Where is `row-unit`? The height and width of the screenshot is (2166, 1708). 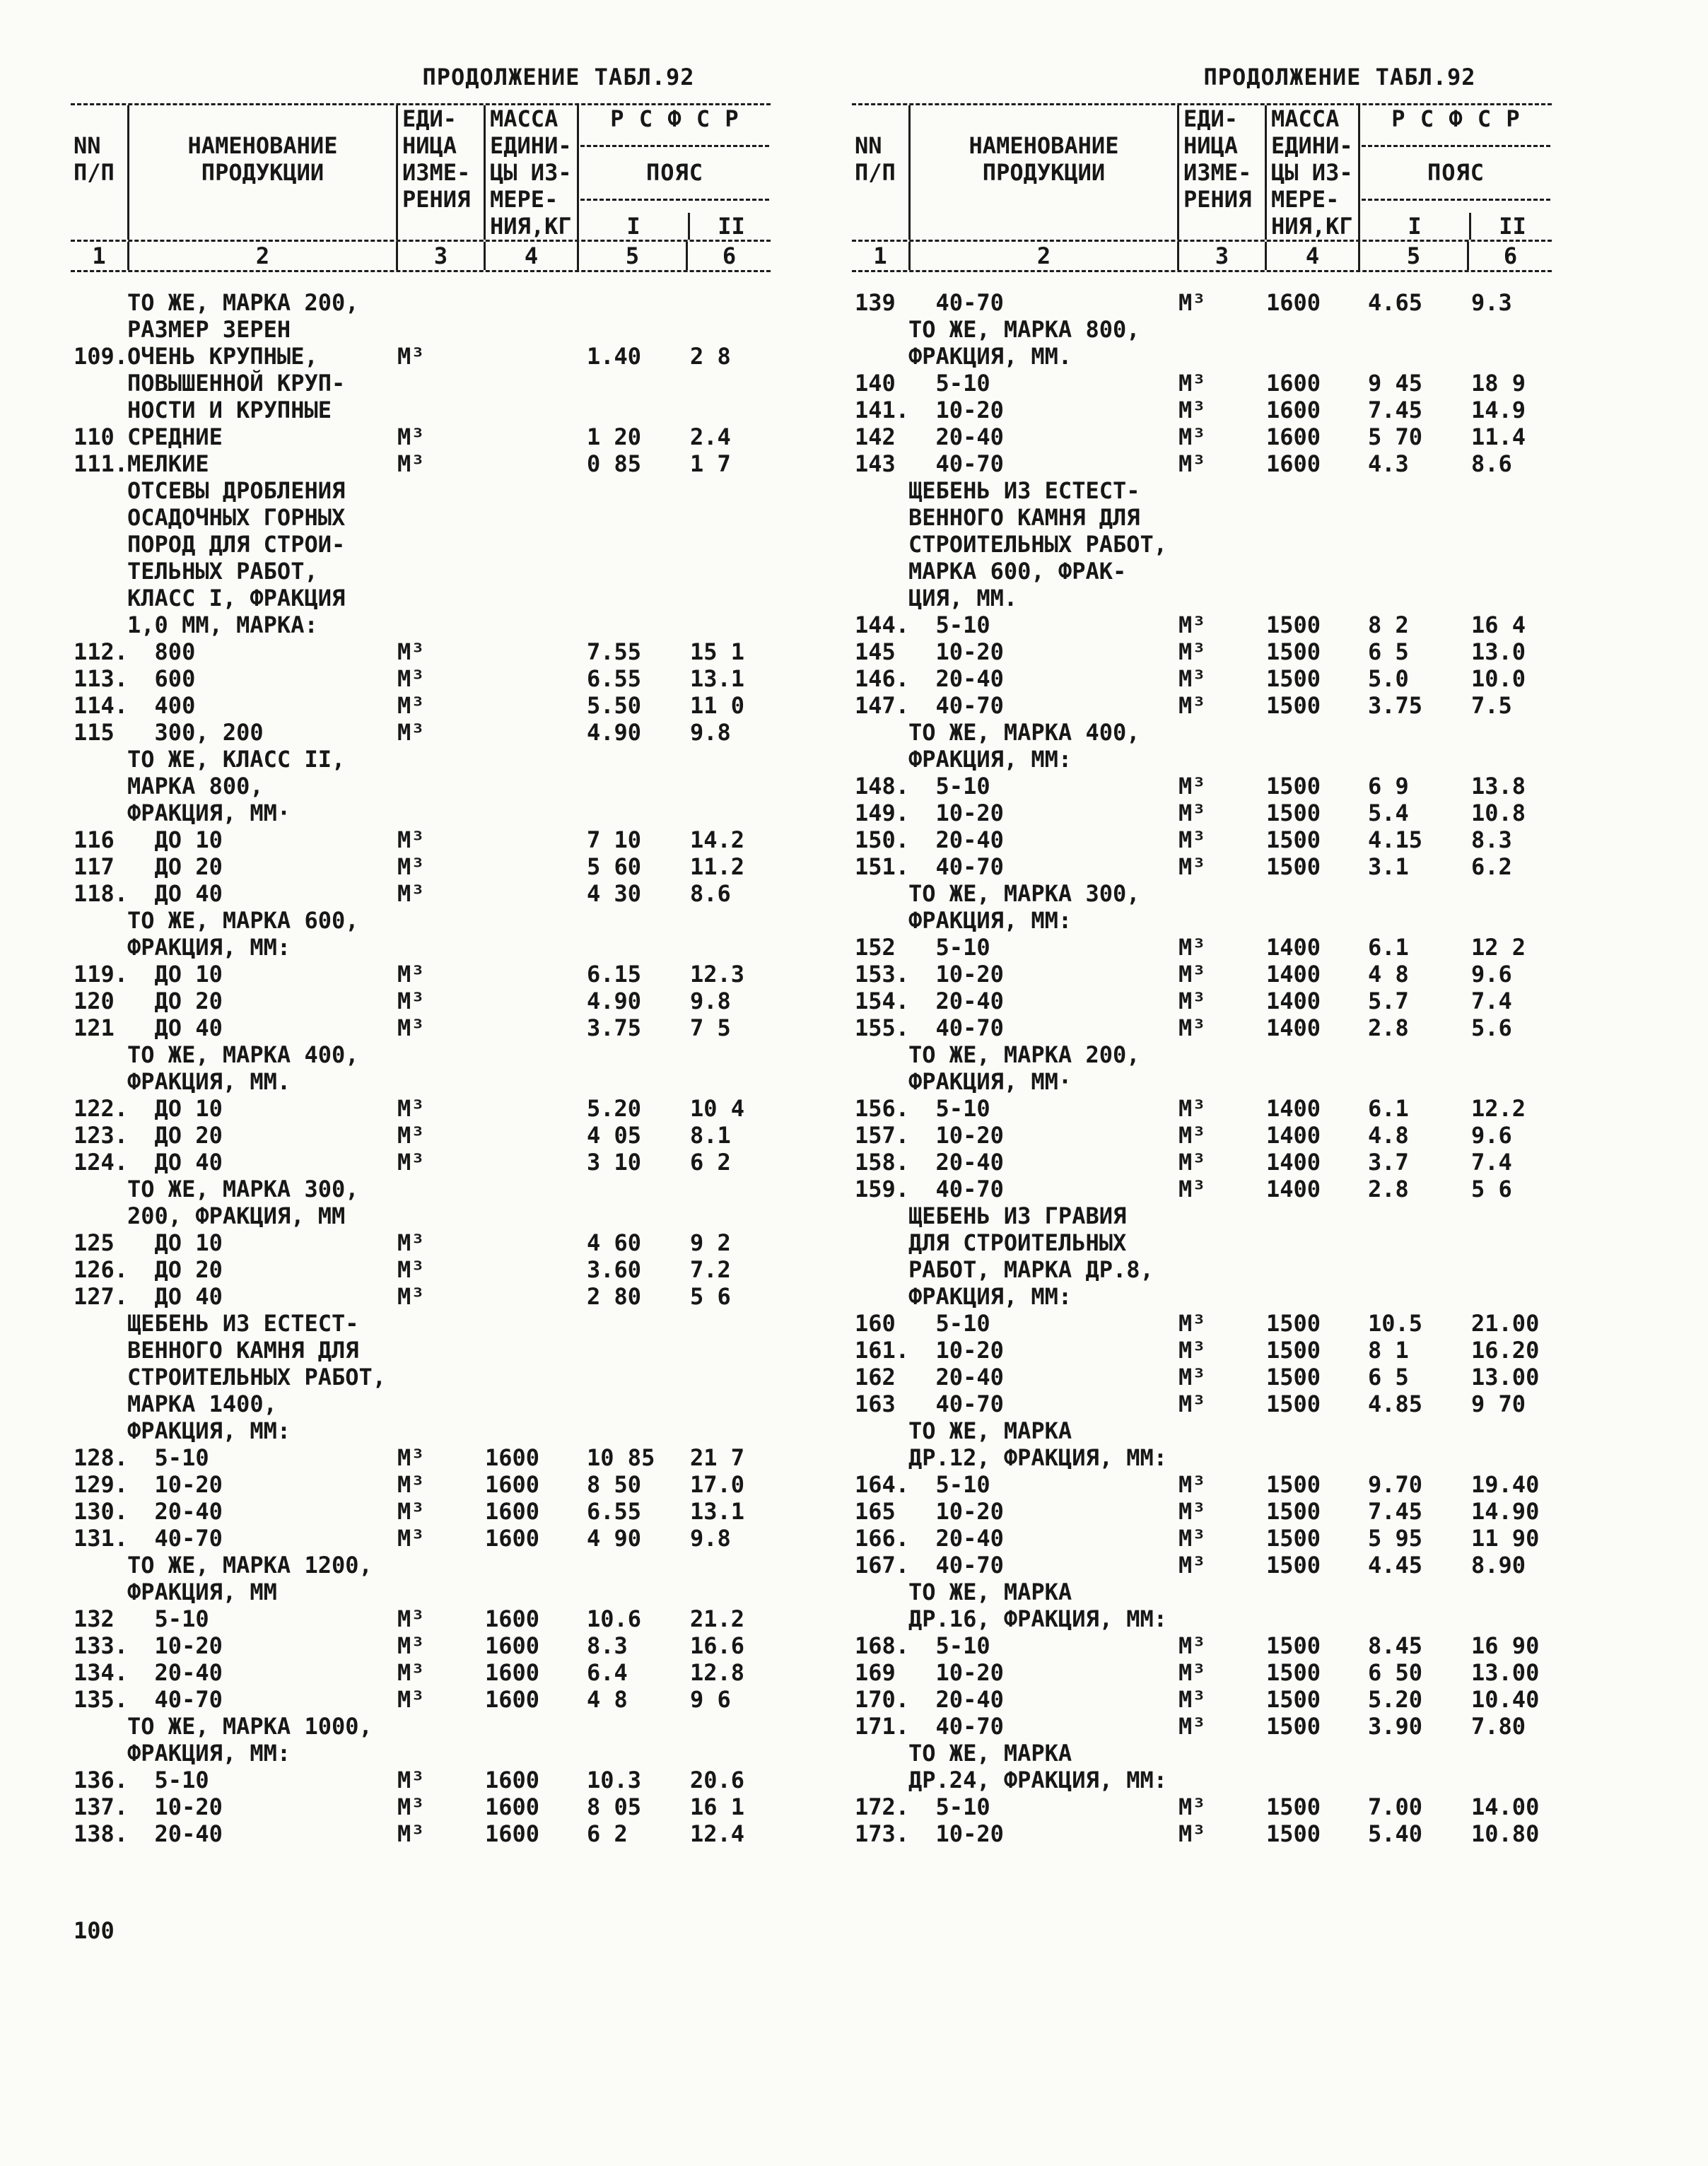
row-unit is located at coordinates (1221, 732).